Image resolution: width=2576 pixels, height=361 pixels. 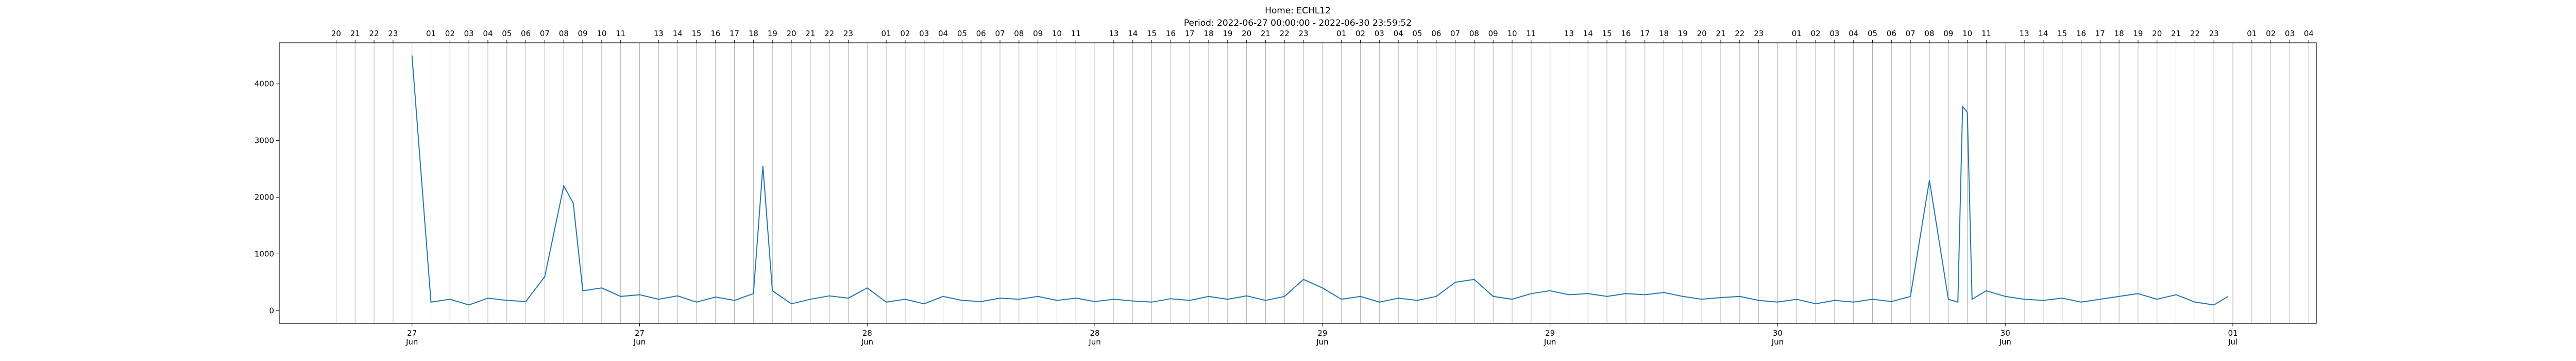 I want to click on y-tick-label: 3000, so click(x=264, y=140).